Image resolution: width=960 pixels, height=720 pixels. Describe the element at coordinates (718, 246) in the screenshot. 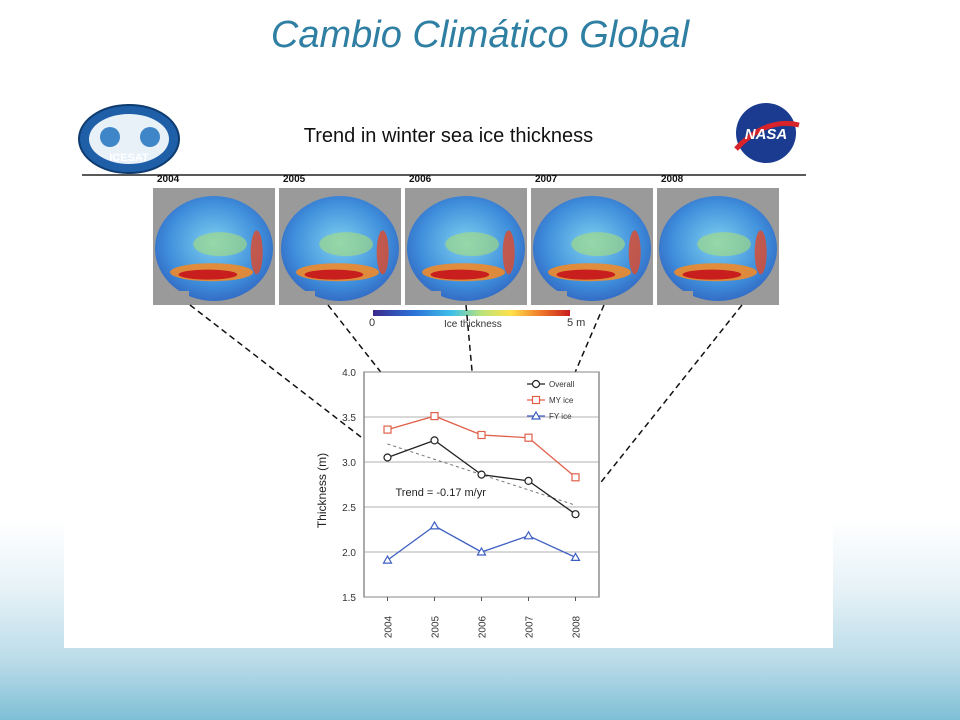

I see `ice-map-2008` at that location.